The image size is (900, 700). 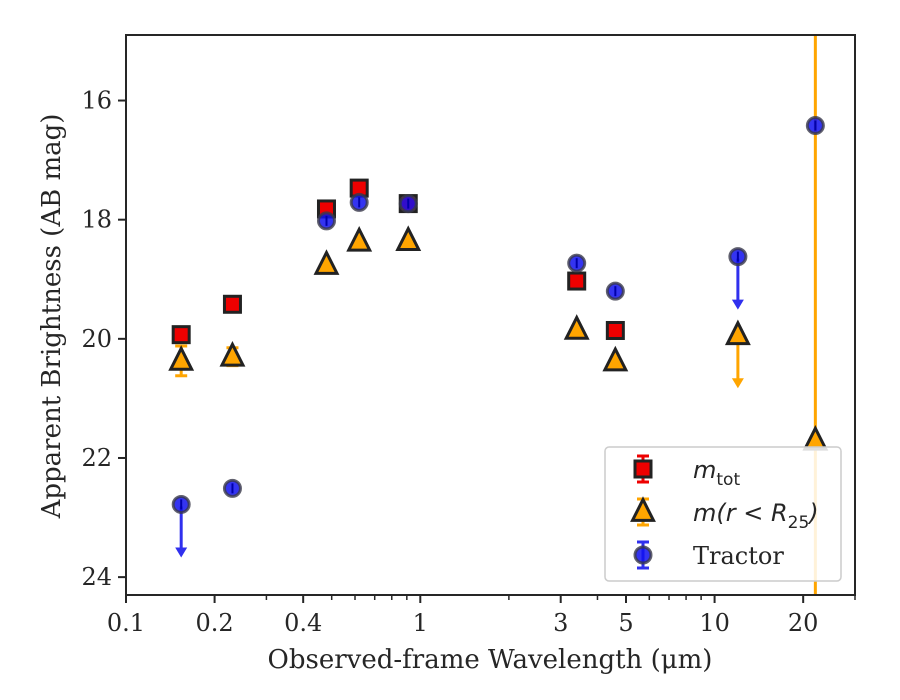 I want to click on legend-label-subscript: 25, so click(x=799, y=523).